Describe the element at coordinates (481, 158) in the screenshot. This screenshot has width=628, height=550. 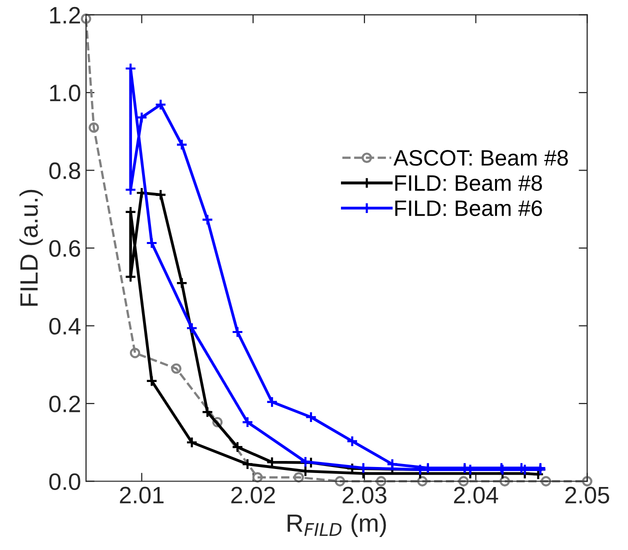
I see `legend-label: ASCOT: Beam #8` at that location.